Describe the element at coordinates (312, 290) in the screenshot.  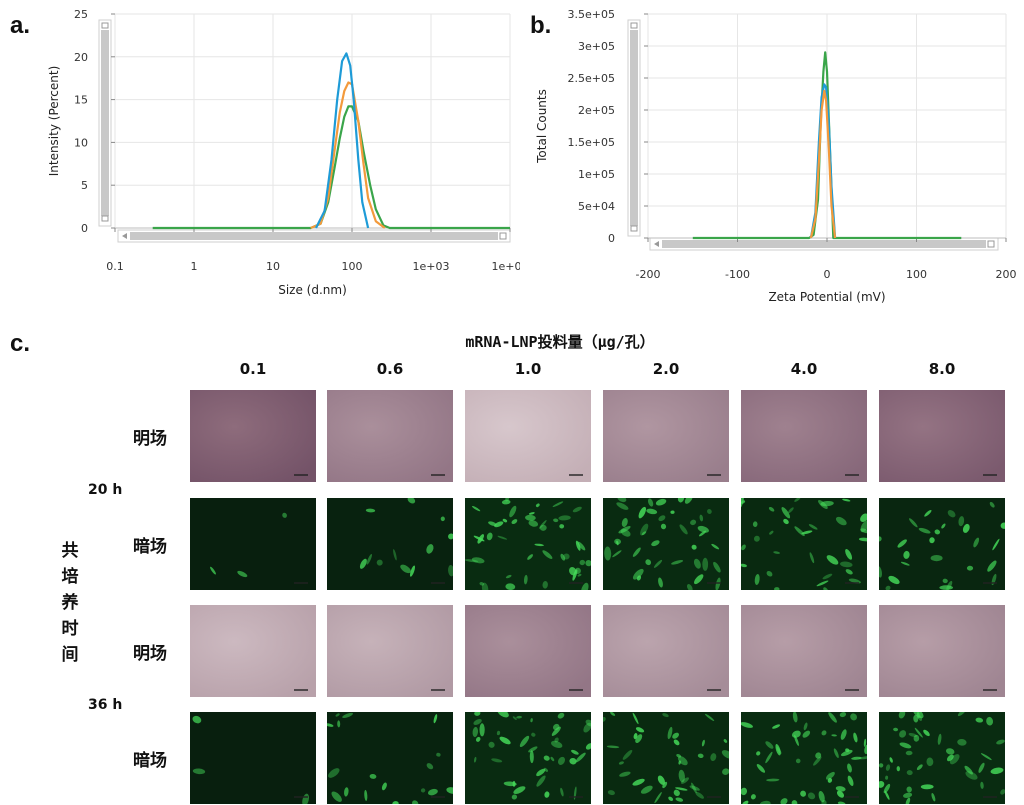
I see `x-axis-title: Size (d.nm)` at that location.